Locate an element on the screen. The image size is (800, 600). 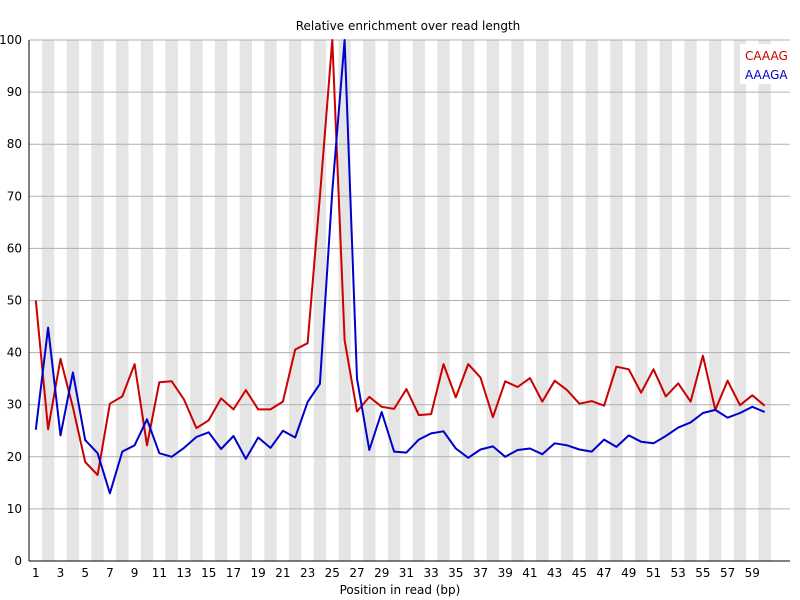
x-tick-label: 17 is located at coordinates (233, 573).